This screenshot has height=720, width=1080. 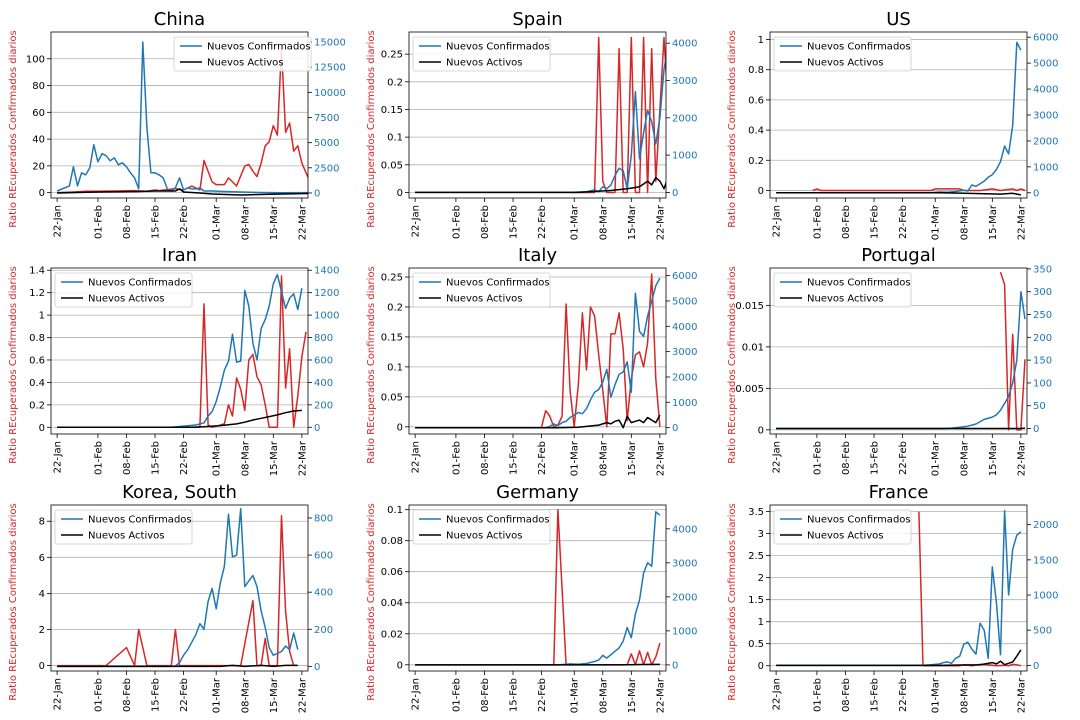 I want to click on y-right-tick-label: 200, so click(x=1042, y=338).